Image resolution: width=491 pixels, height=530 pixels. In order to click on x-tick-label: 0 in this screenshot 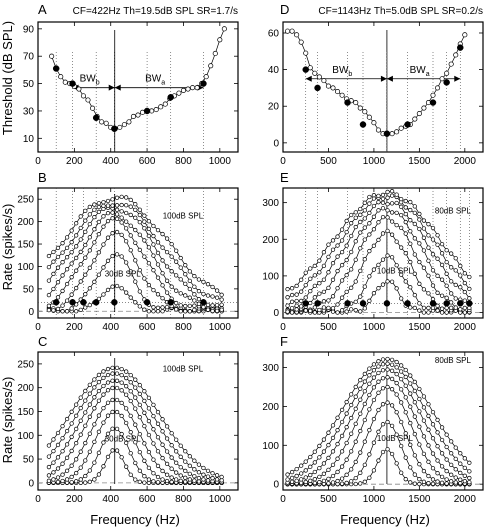, I will do `click(283, 327)`.